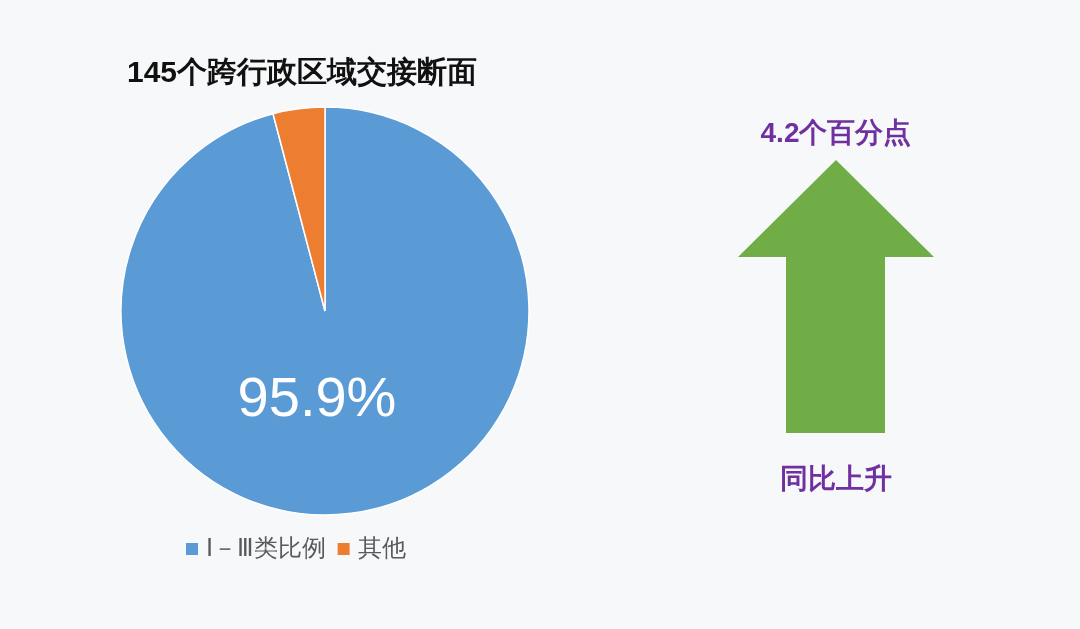  What do you see at coordinates (302, 71) in the screenshot?
I see `chart-title: 145个跨行政区域交接断面` at bounding box center [302, 71].